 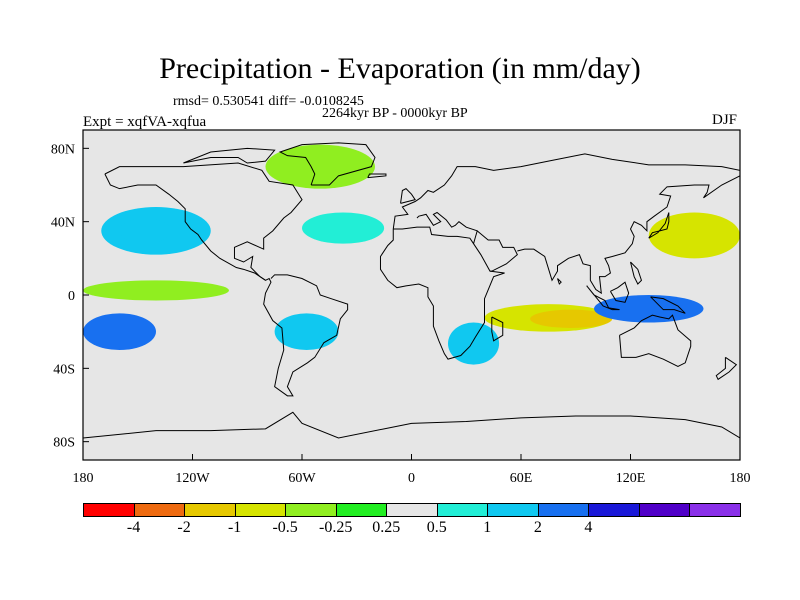 What do you see at coordinates (411, 478) in the screenshot?
I see `lon-tick-label-3: 0` at bounding box center [411, 478].